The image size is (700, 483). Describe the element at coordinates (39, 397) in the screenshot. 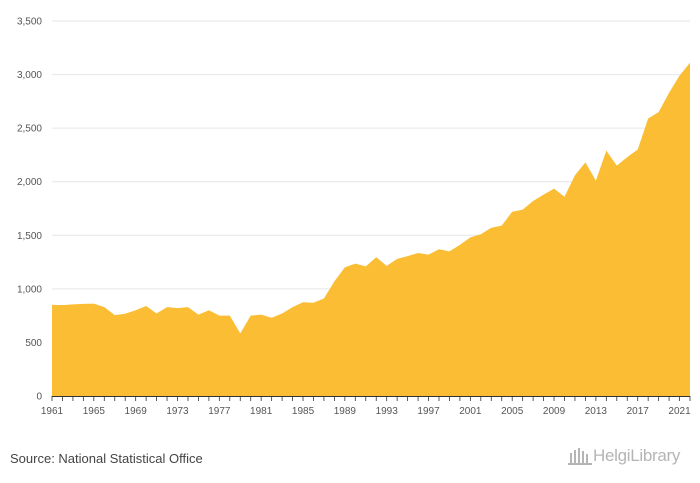

I see `y-tick-label: 0` at that location.